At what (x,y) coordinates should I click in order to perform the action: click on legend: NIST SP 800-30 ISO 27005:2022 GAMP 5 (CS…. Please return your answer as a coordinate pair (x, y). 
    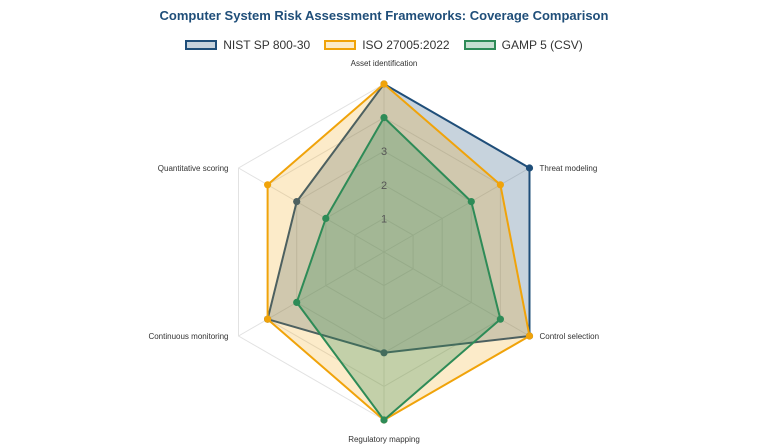
    Looking at the image, I should click on (384, 45).